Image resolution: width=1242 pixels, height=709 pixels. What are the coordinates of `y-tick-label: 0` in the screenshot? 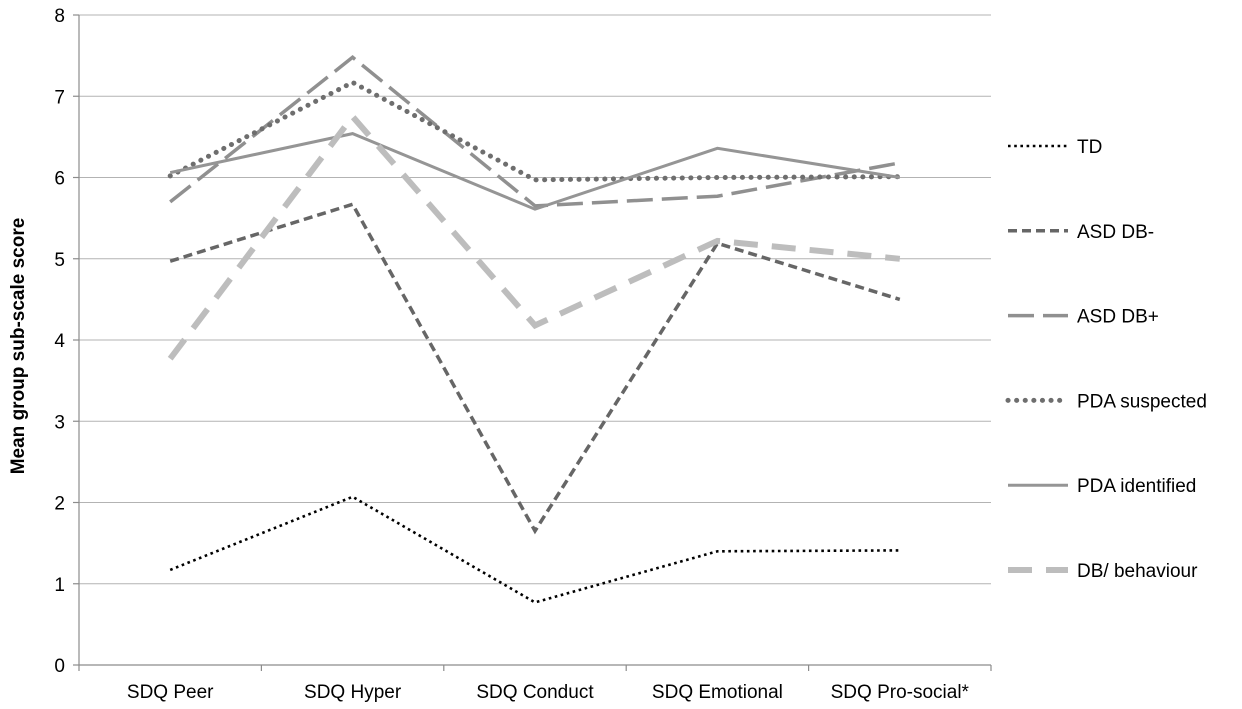 It's located at (59, 666).